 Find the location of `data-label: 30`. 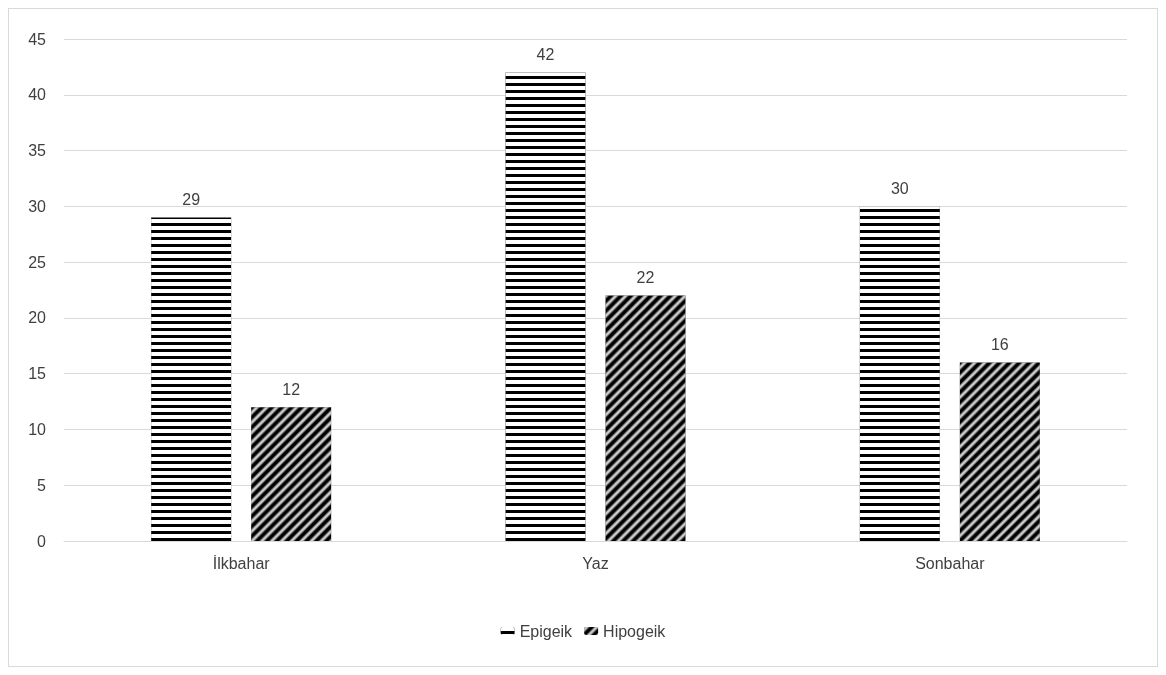

data-label: 30 is located at coordinates (899, 188).